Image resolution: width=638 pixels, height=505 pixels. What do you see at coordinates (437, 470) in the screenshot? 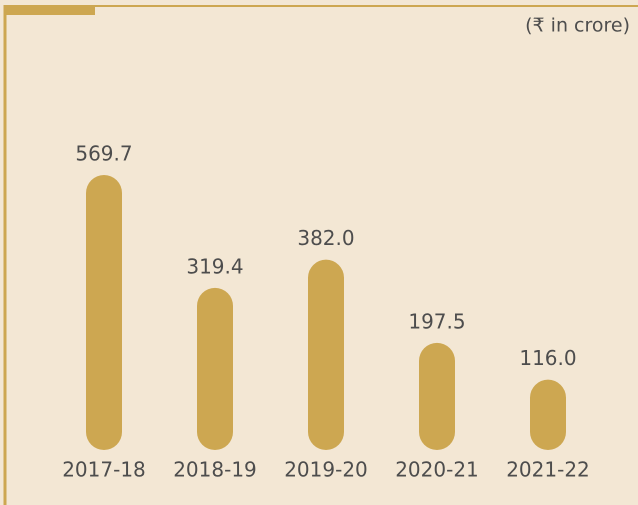
I see `x-tick-label: 2020-21` at bounding box center [437, 470].